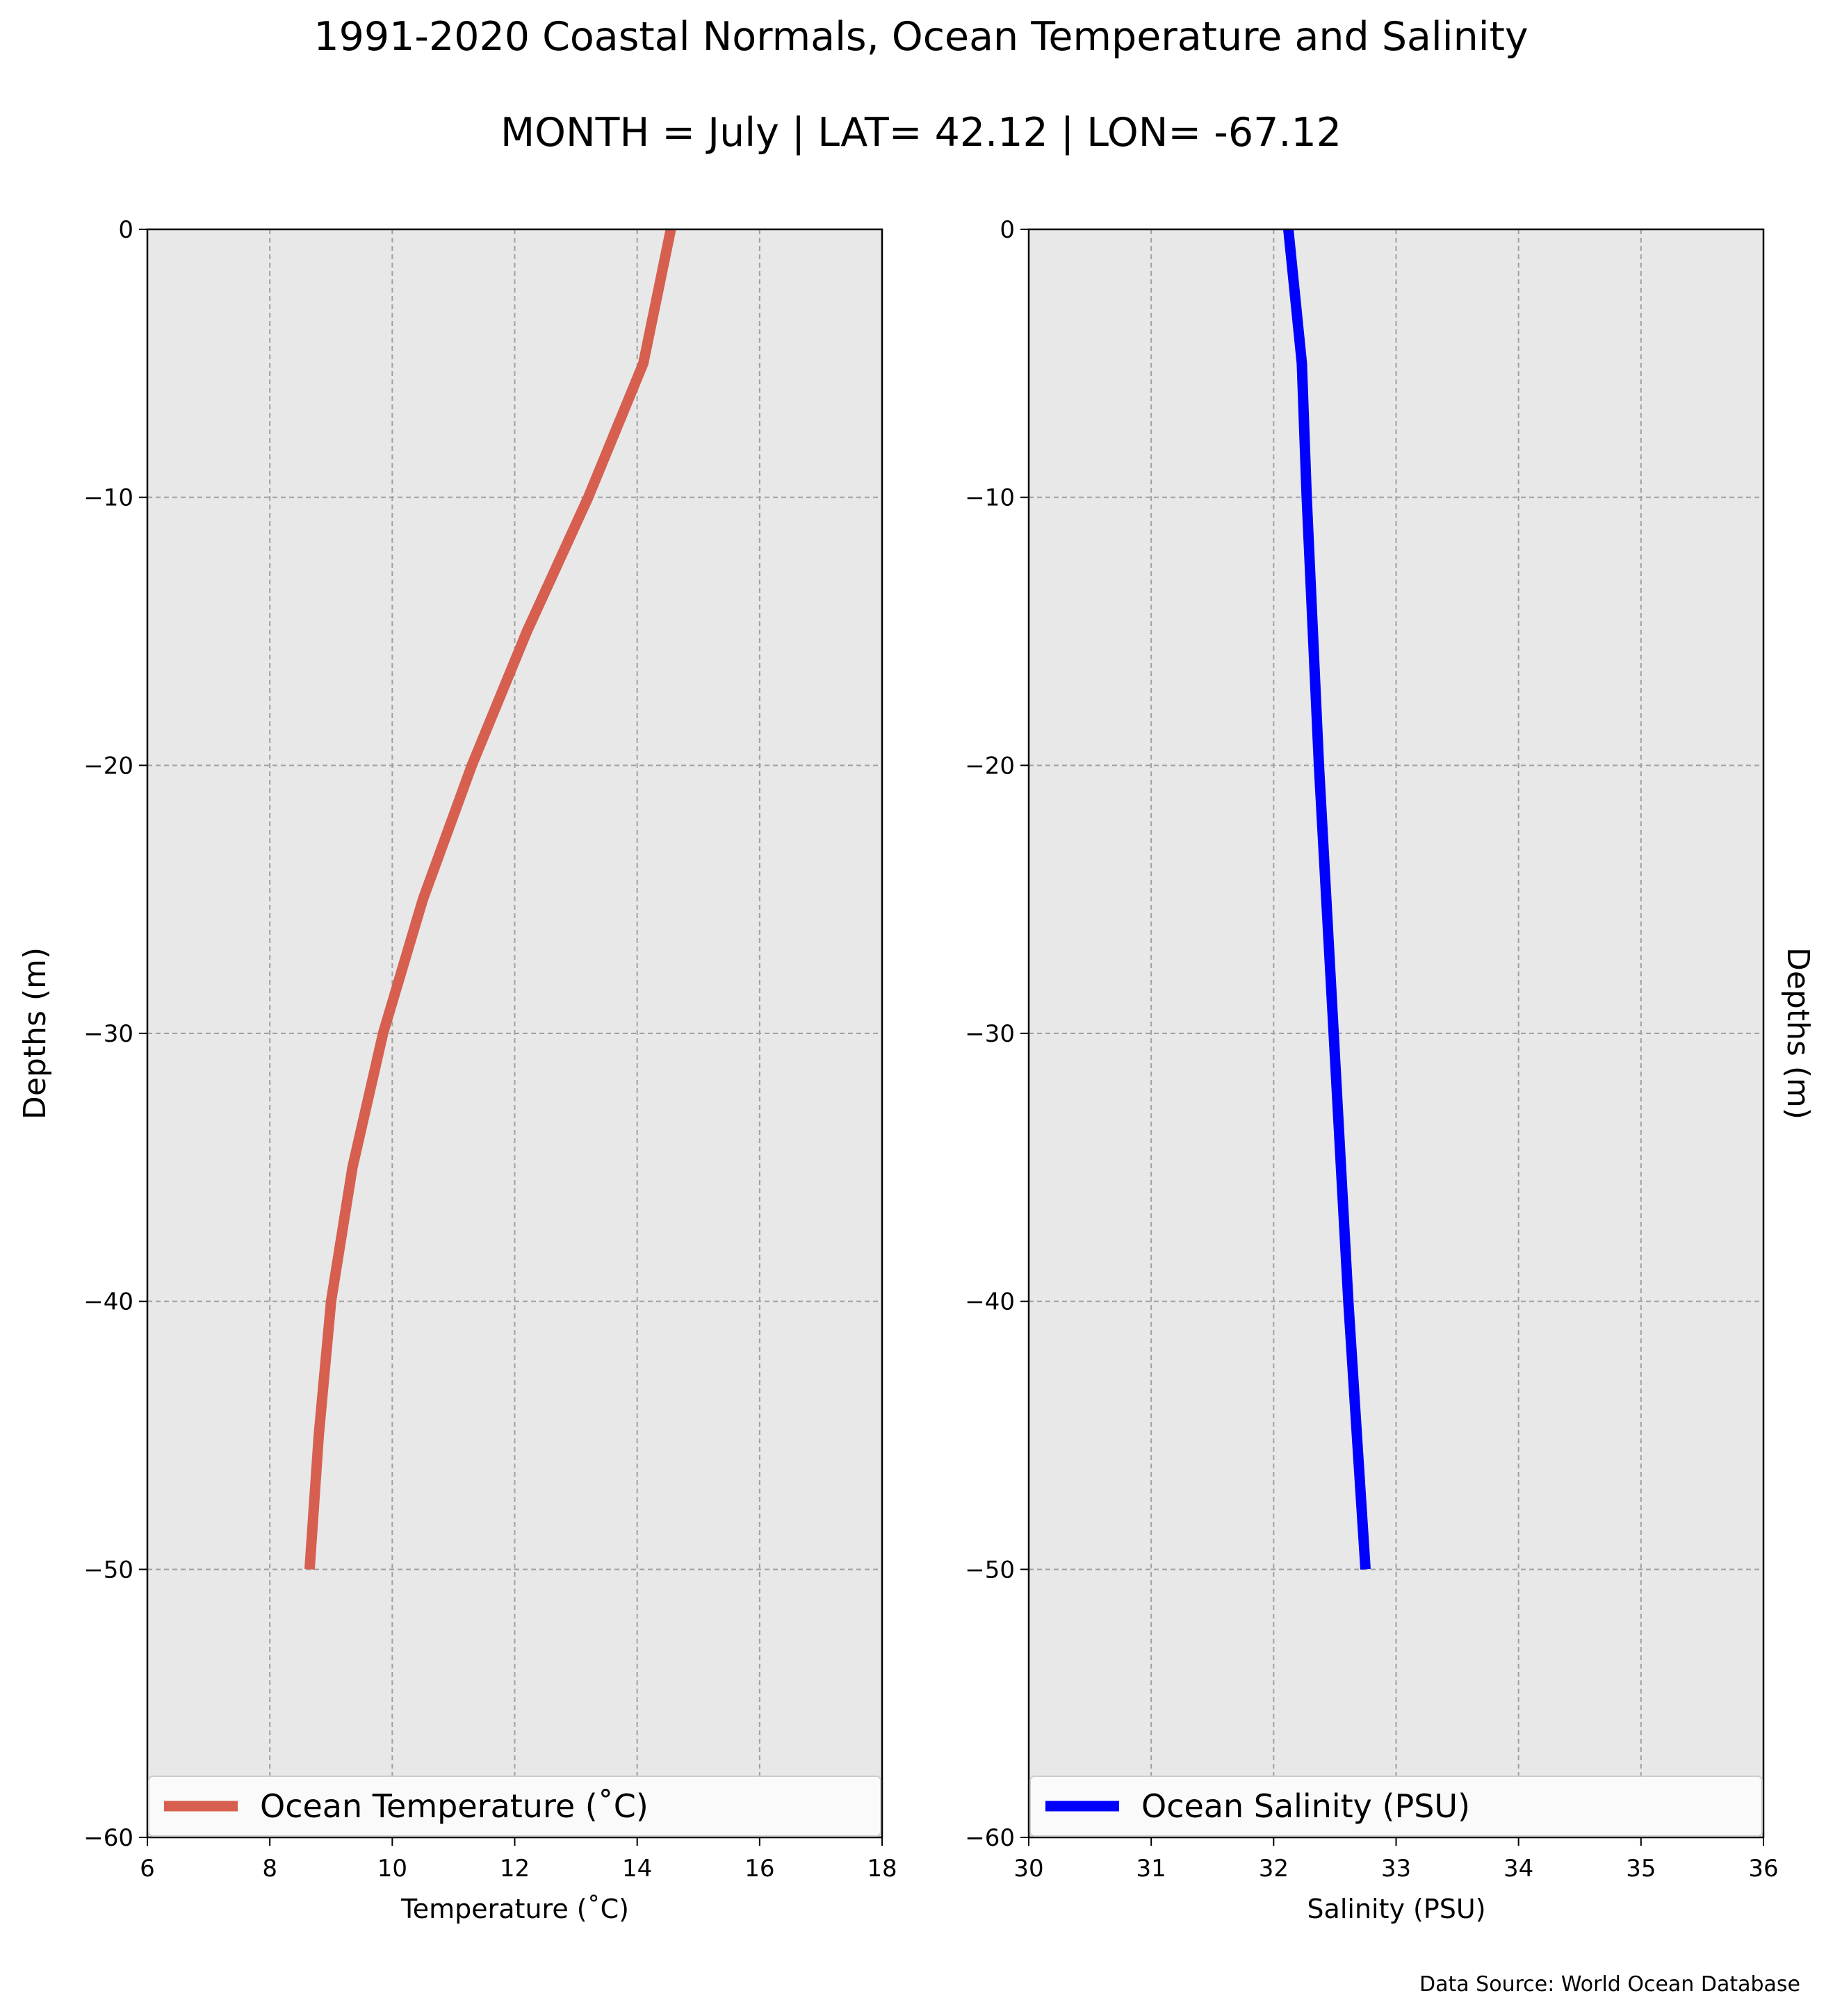 This screenshot has height=2016, width=1842. What do you see at coordinates (1305, 1806) in the screenshot?
I see `salinity-legend-label: Ocean Salinity (PSU)` at bounding box center [1305, 1806].